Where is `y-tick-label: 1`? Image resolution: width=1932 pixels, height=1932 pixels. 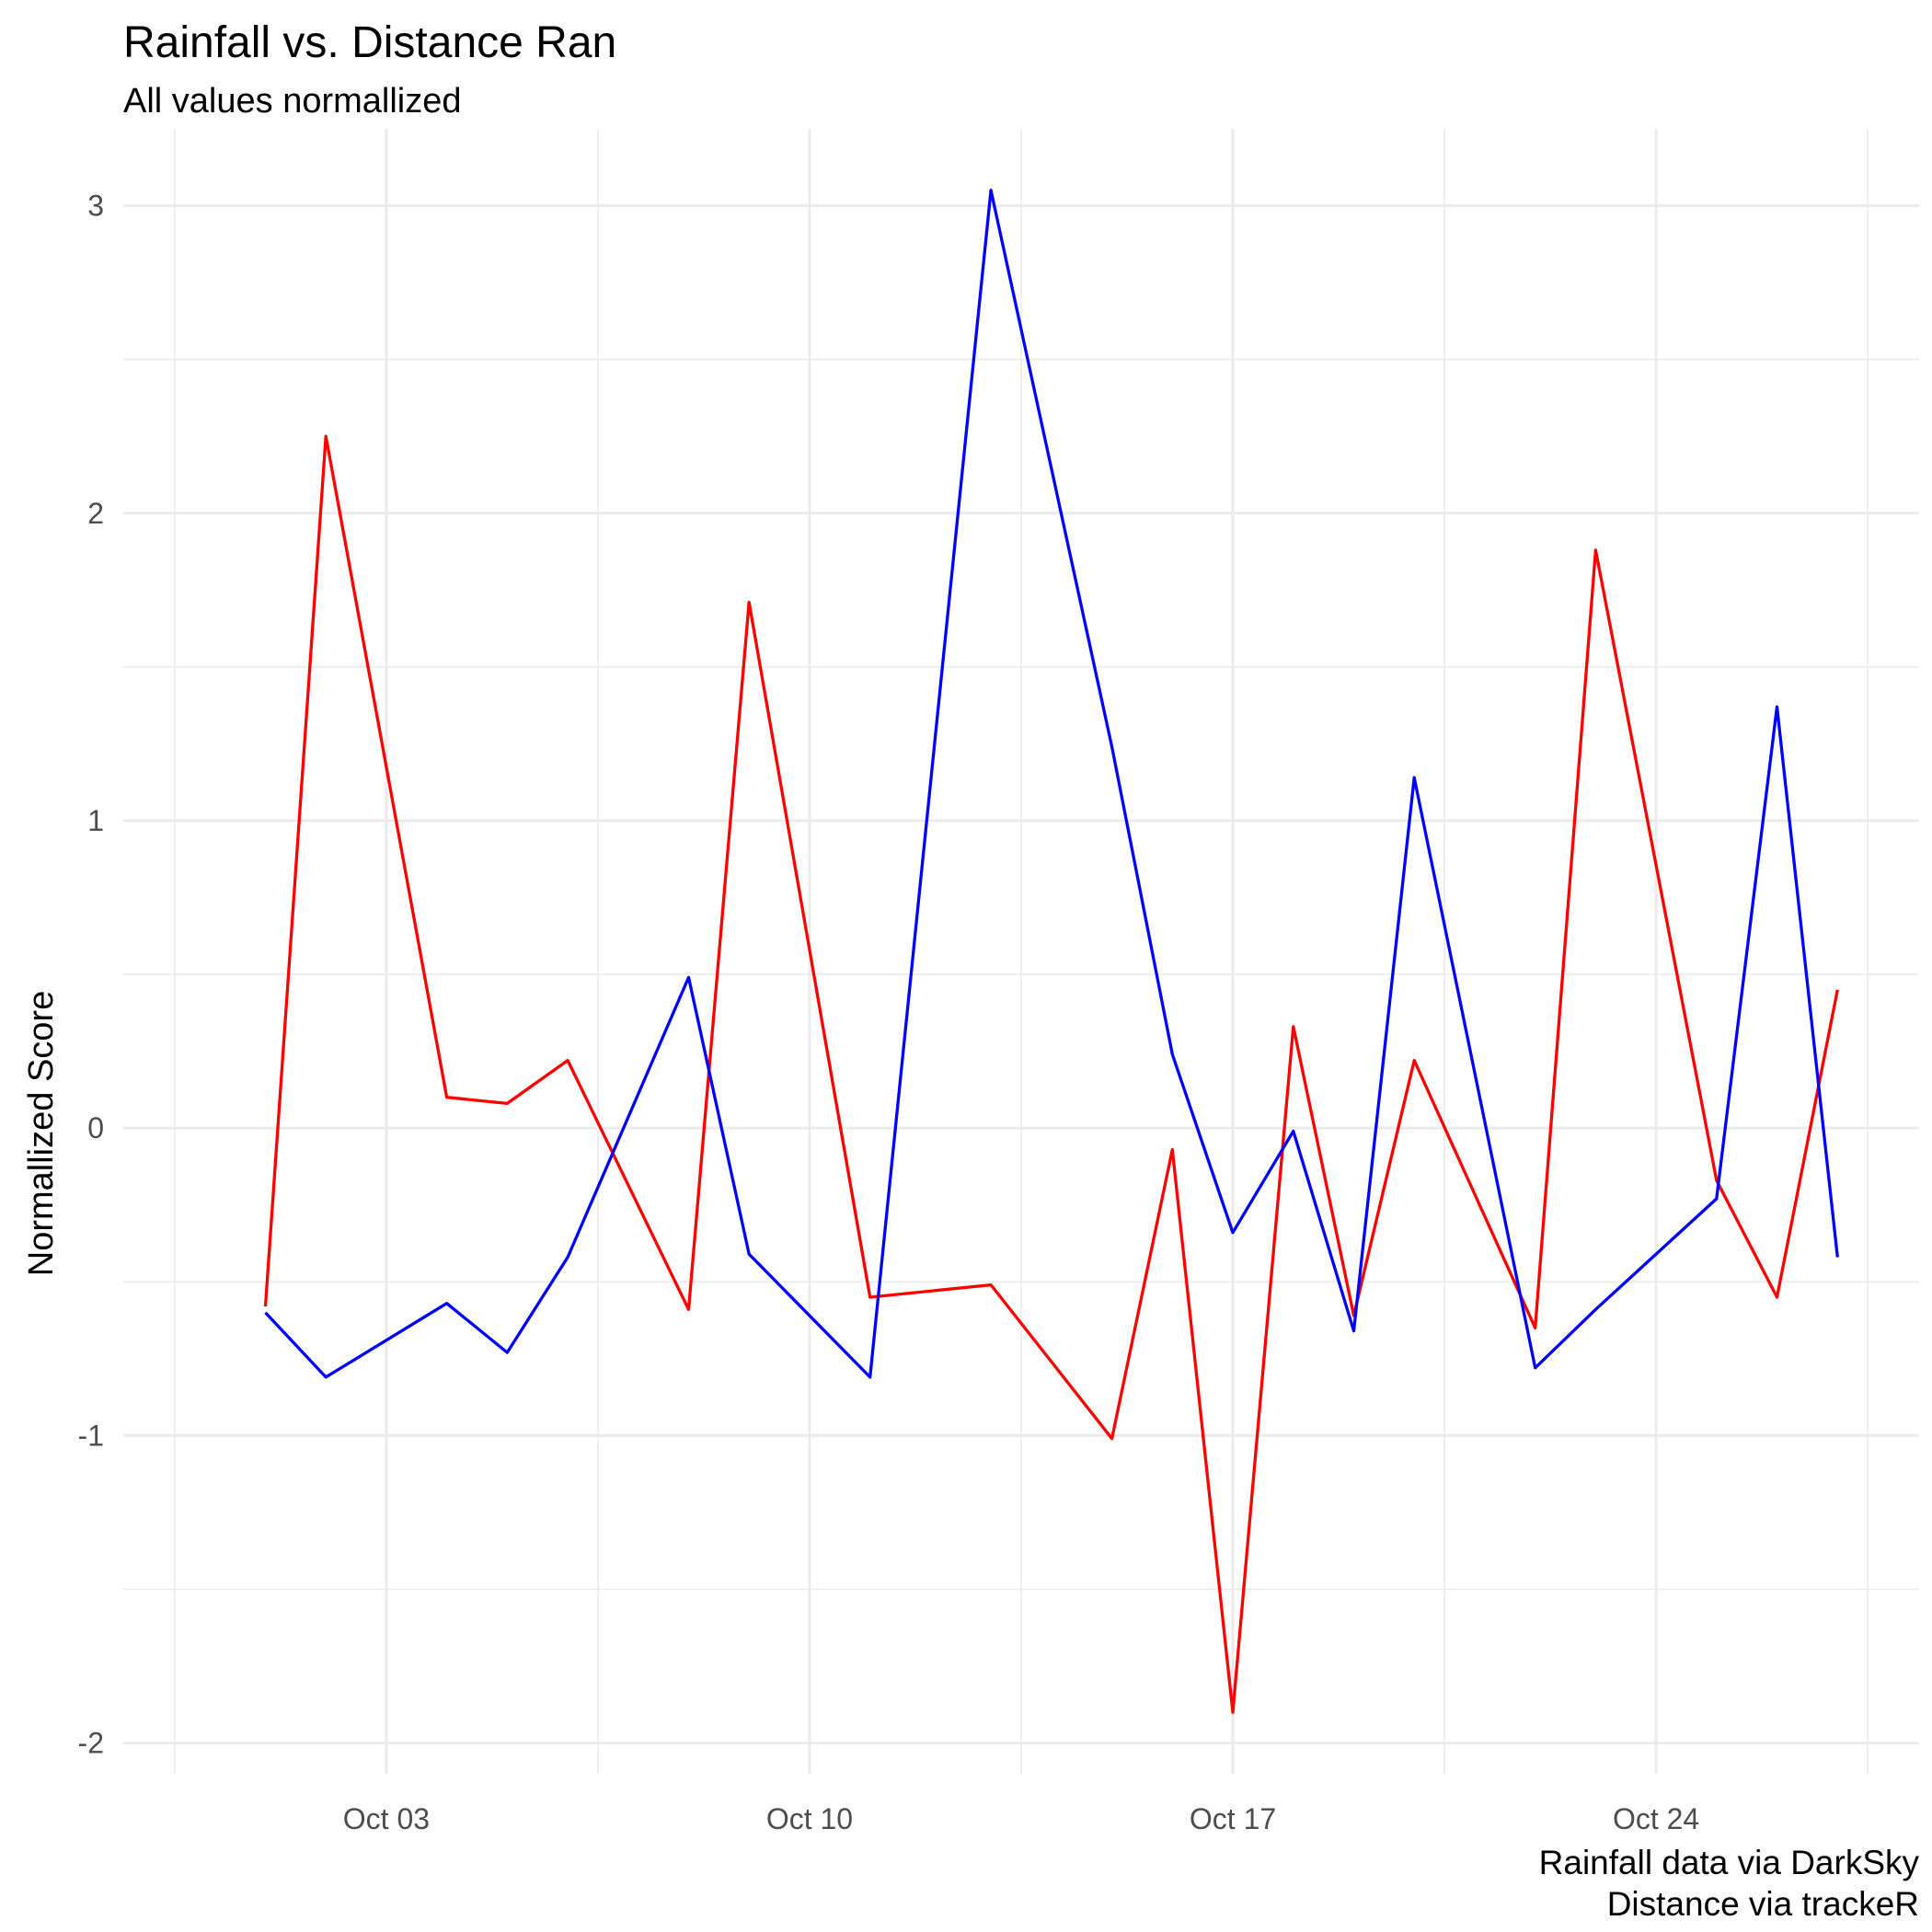 y-tick-label: 1 is located at coordinates (95, 820).